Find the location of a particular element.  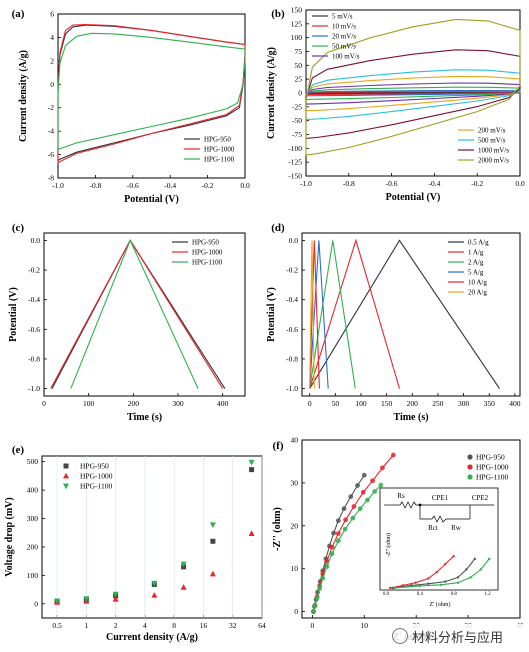

x-tick-label: 200 is located at coordinates (134, 403).